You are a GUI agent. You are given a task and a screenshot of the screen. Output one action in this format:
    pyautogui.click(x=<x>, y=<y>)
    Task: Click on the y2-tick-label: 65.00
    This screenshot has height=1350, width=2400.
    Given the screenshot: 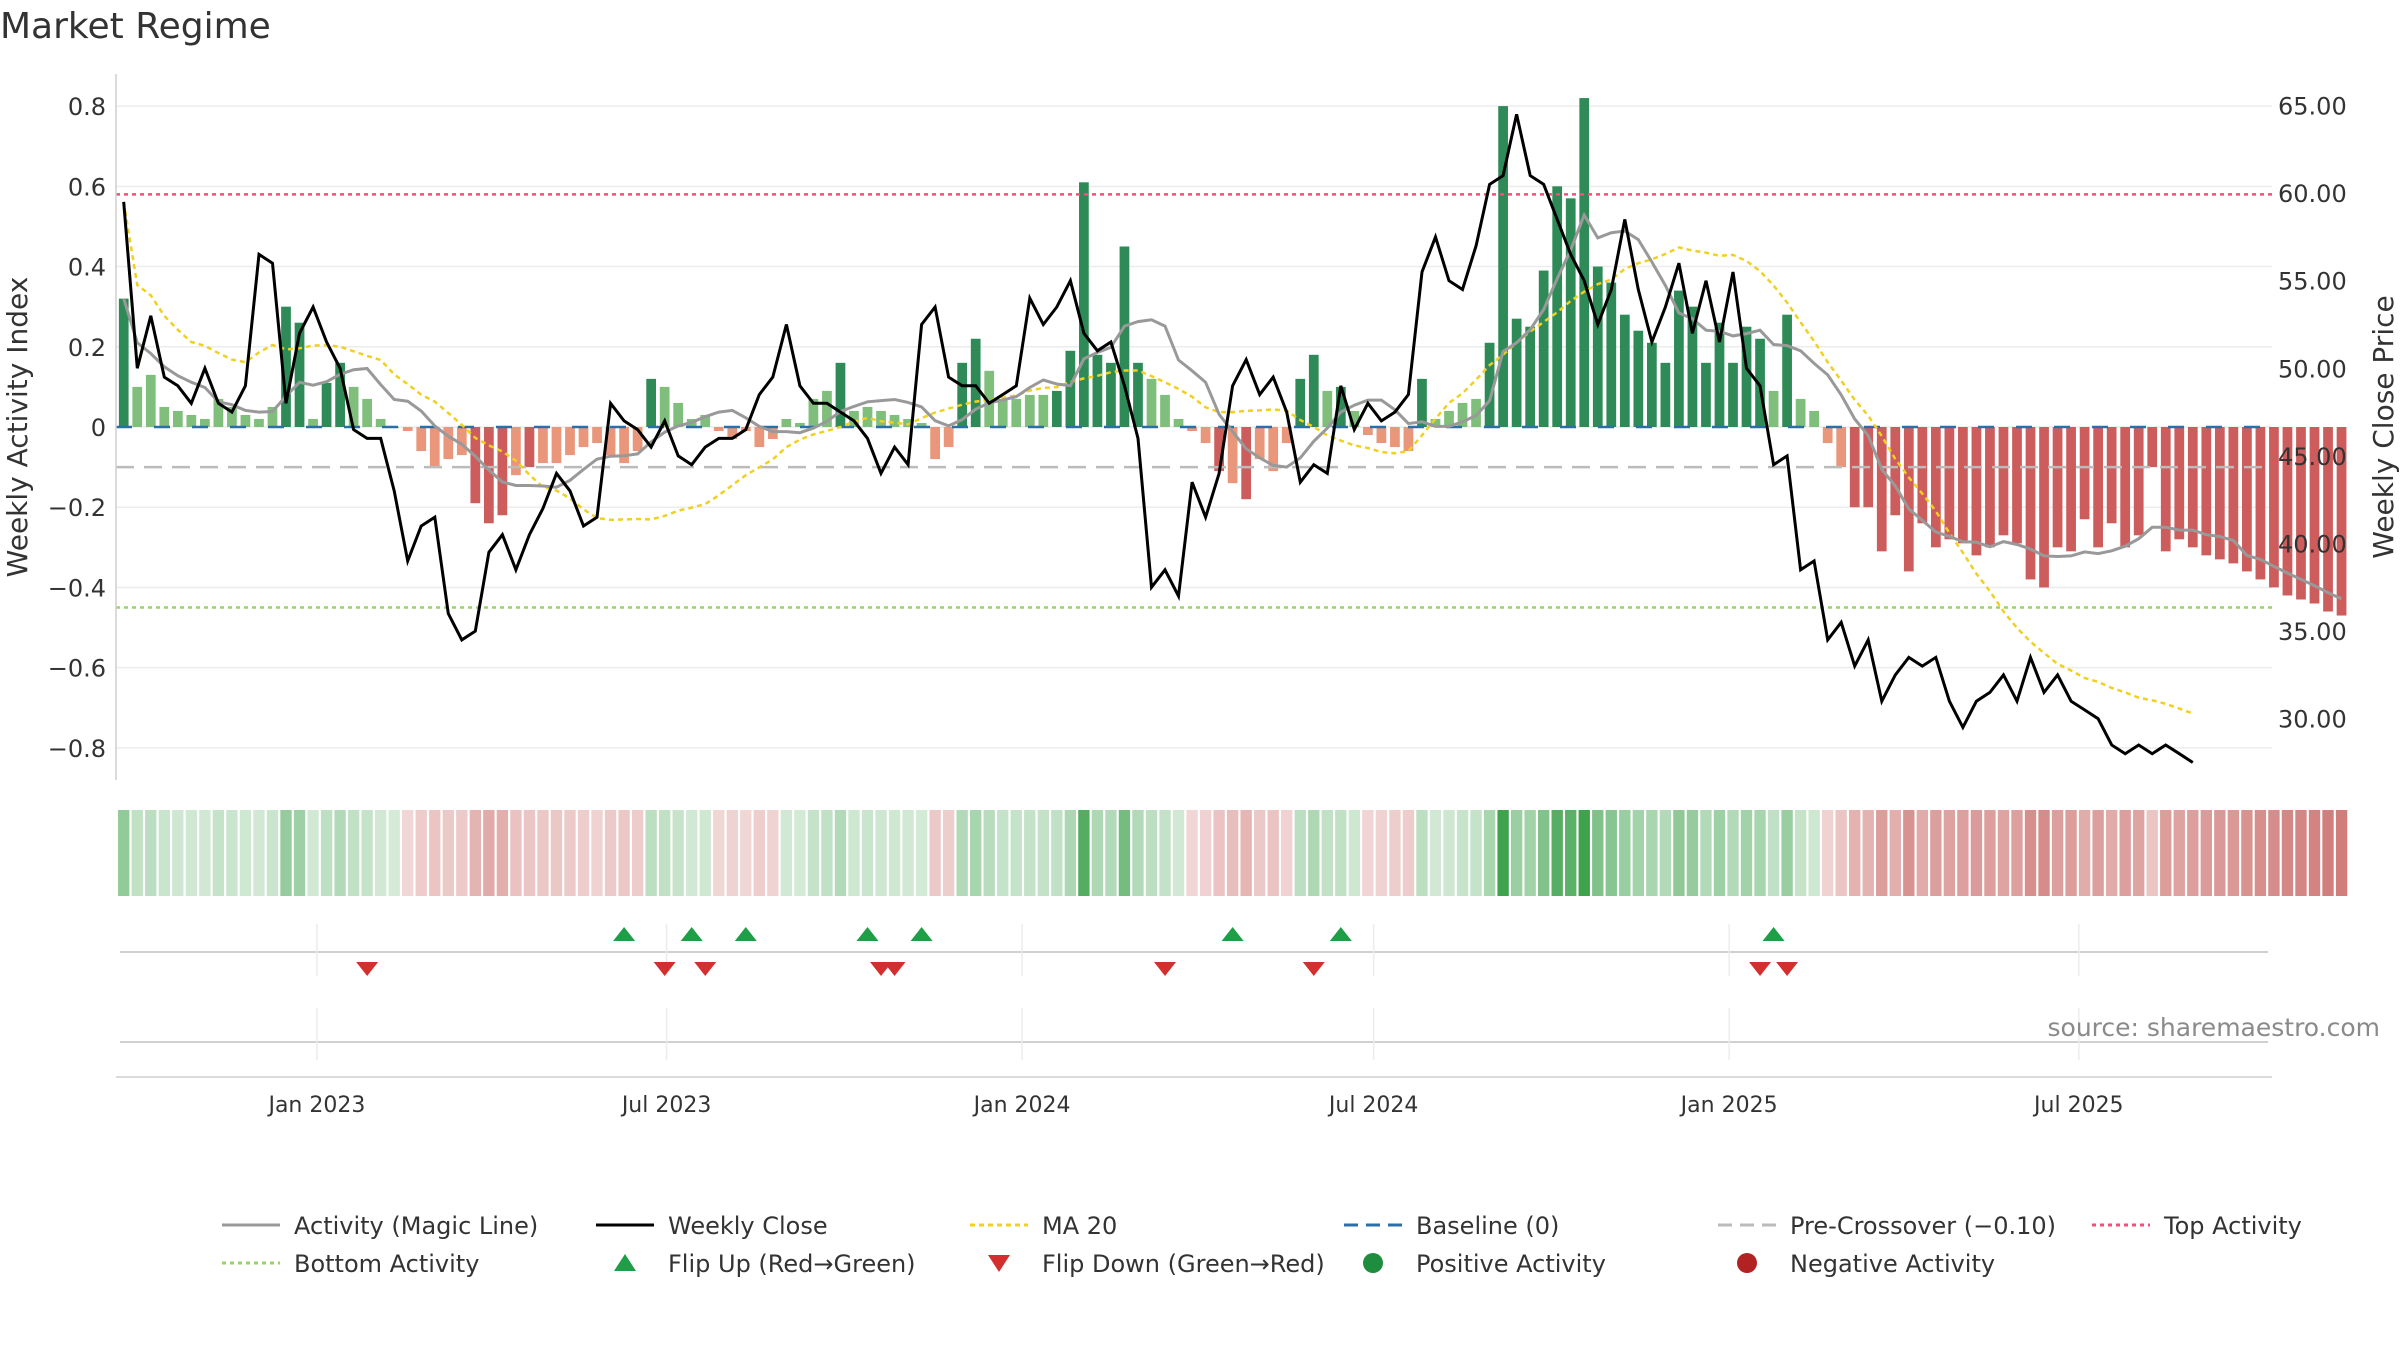 What is the action you would take?
    pyautogui.click(x=2312, y=107)
    